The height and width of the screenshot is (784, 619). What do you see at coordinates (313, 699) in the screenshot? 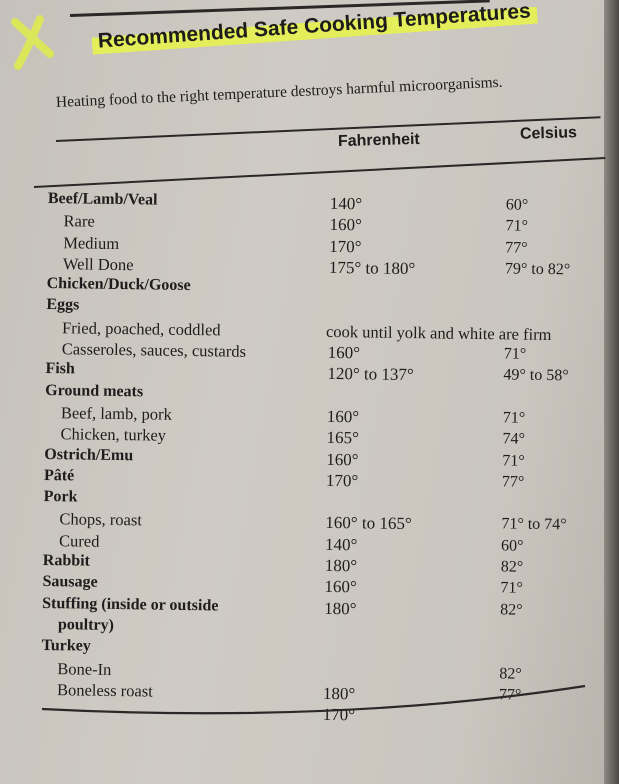
I see `bottom-rule` at bounding box center [313, 699].